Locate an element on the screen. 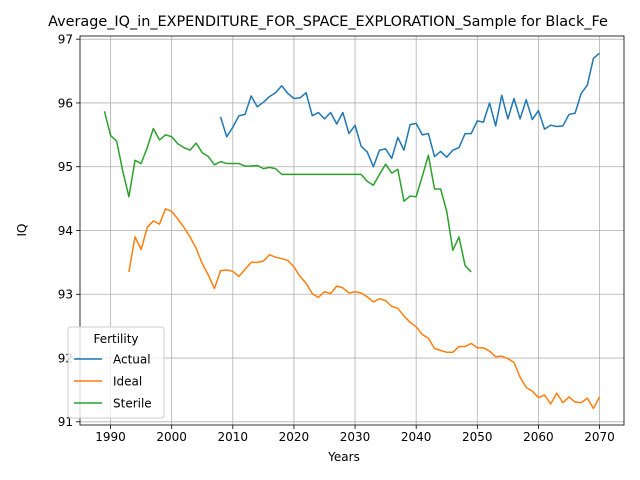 This screenshot has height=480, width=640. y-tick-label: 94 is located at coordinates (65, 231).